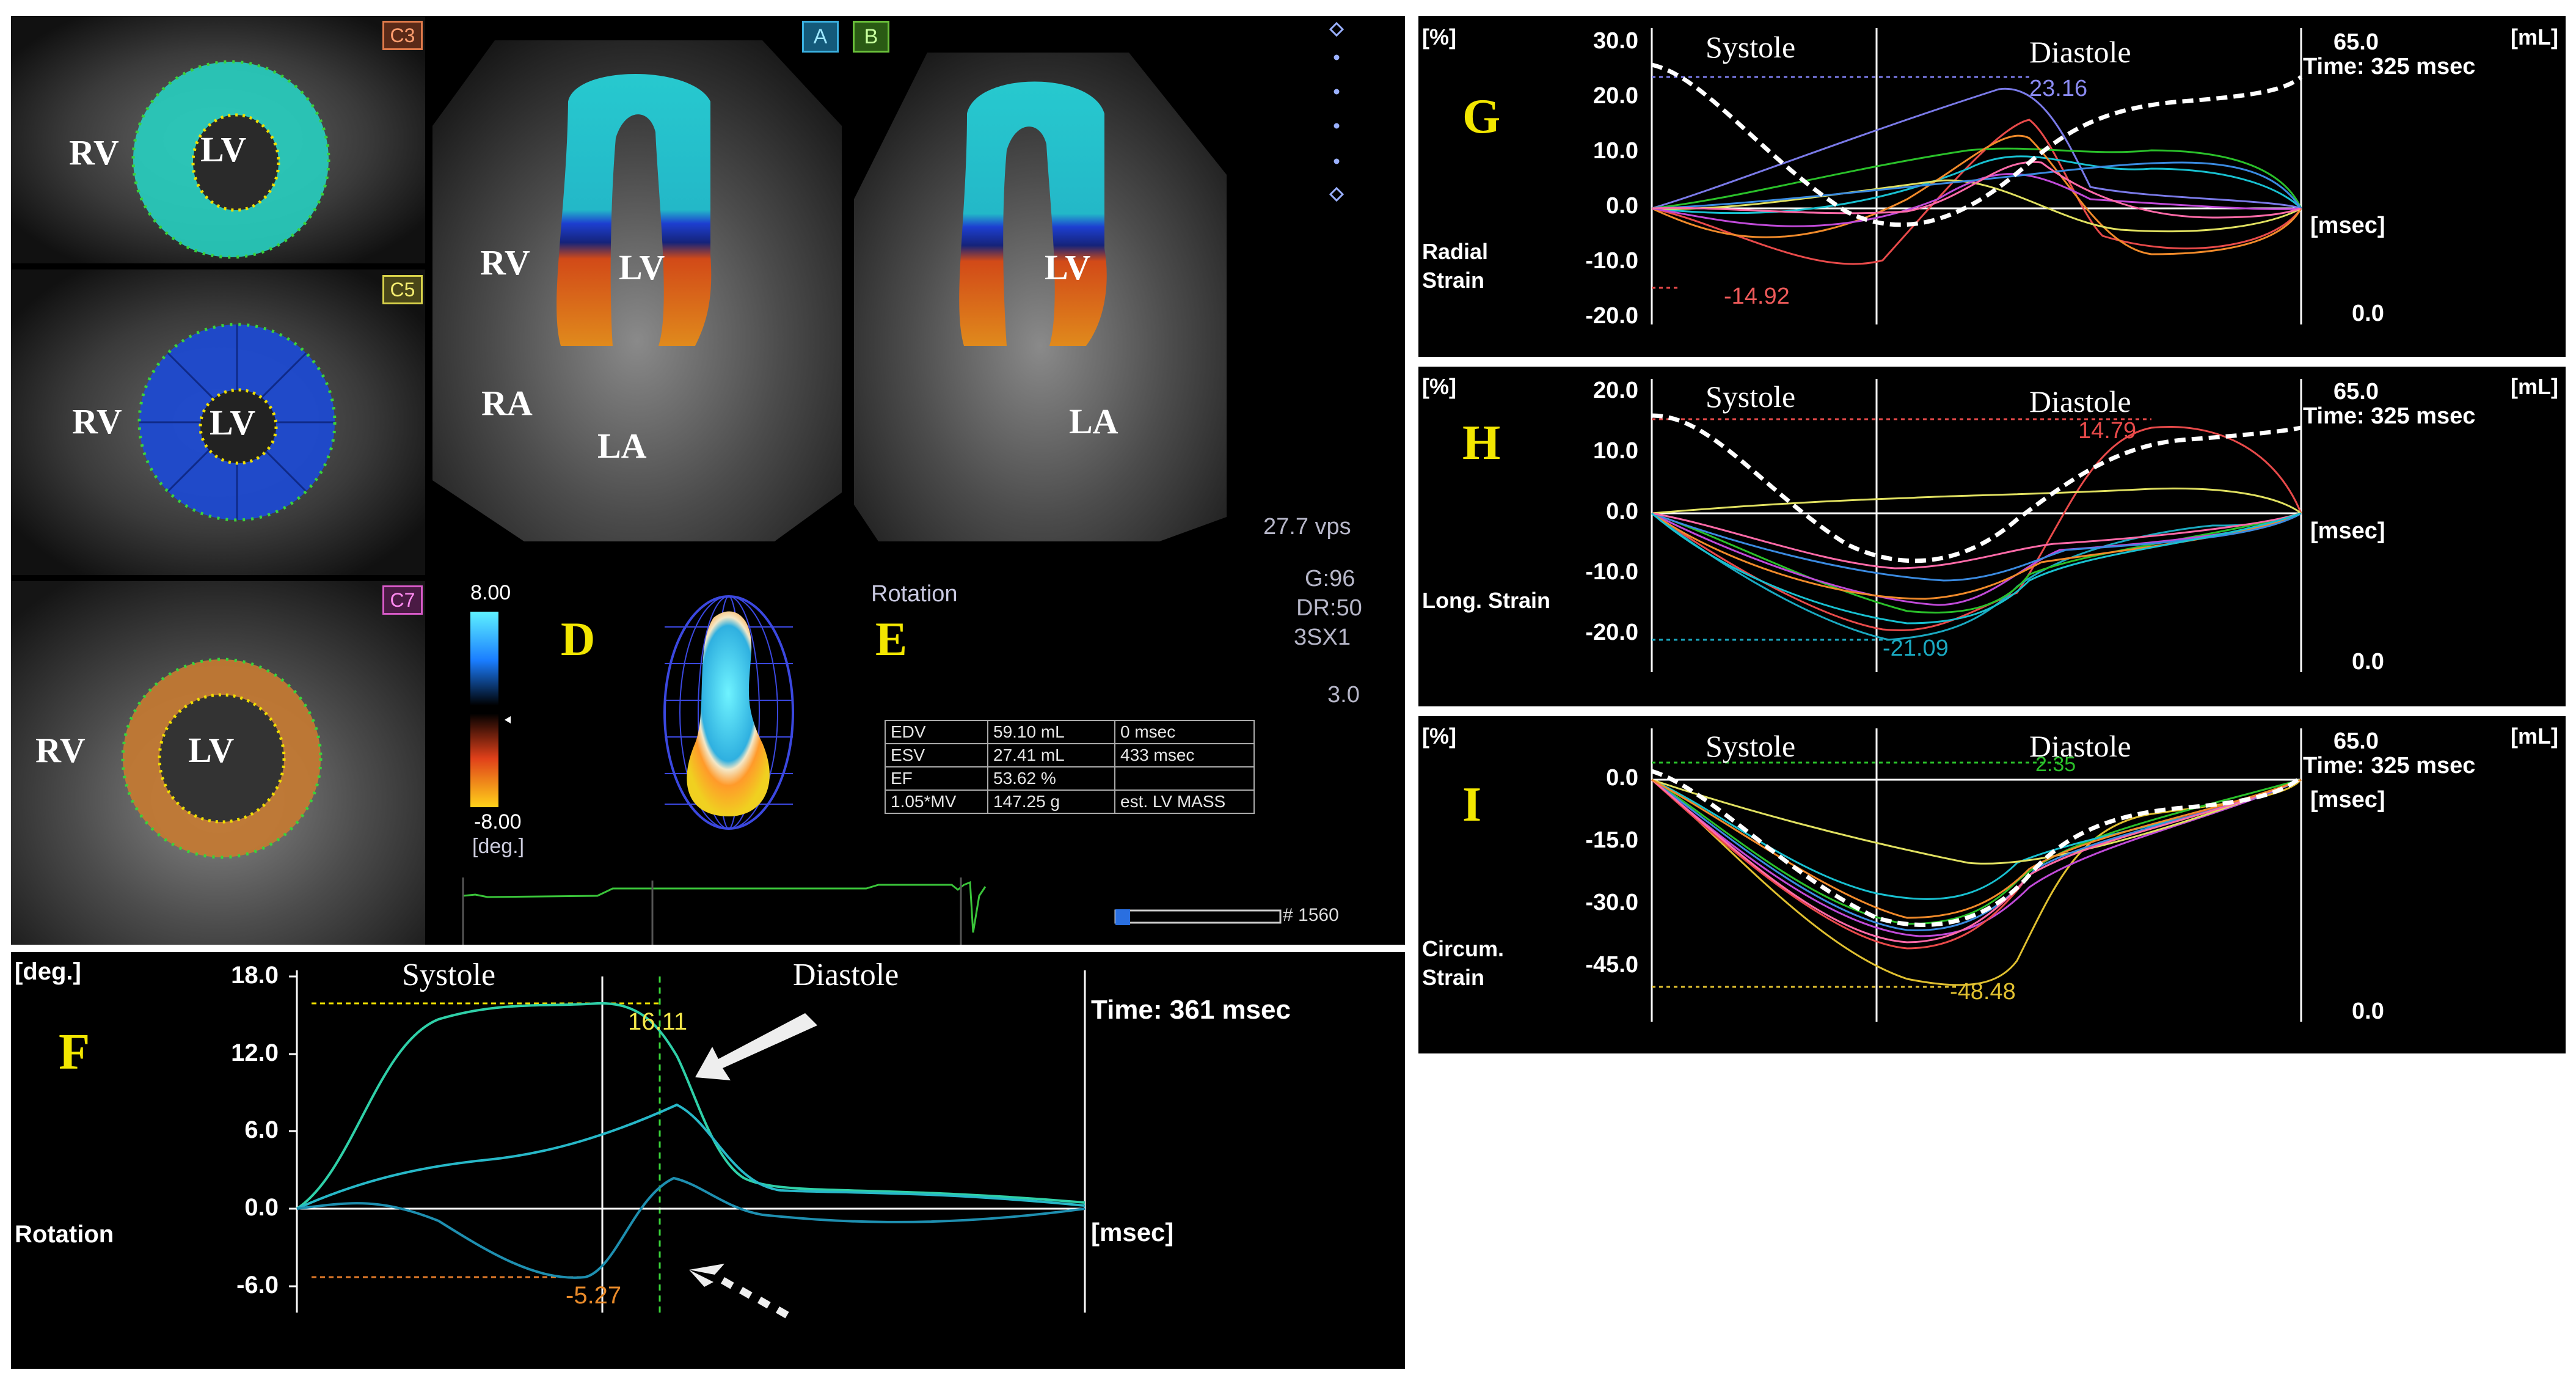 The image size is (2576, 1381). Describe the element at coordinates (223, 150) in the screenshot. I see `c3-lv-label: LV` at that location.